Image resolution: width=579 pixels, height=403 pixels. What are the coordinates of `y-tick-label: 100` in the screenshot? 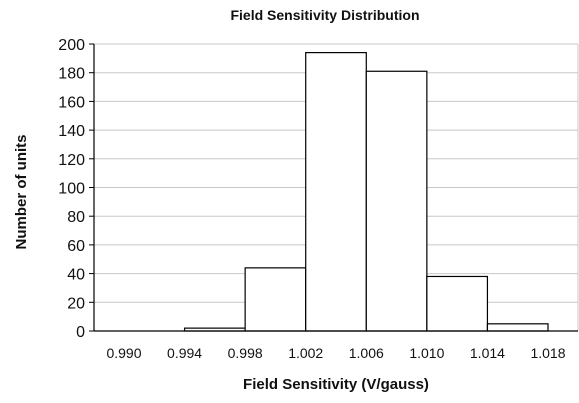 It's located at (71, 189).